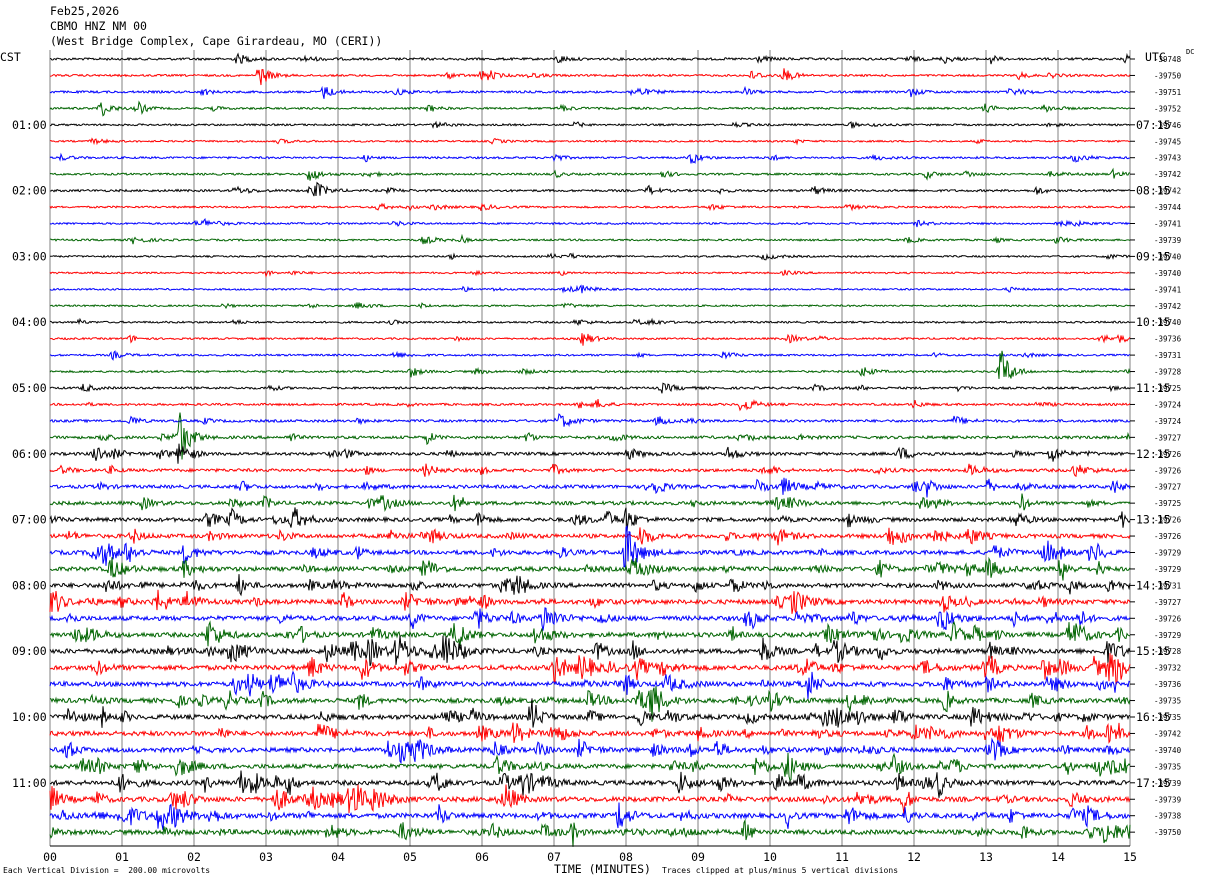 This screenshot has height=886, width=1210. What do you see at coordinates (29, 256) in the screenshot?
I see `cst-label-03:00: 03:00` at bounding box center [29, 256].